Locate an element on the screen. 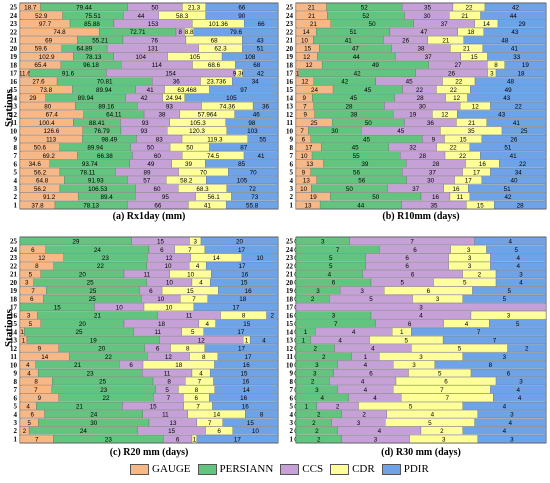  tick-label-station: 21 is located at coordinates (14, 275).